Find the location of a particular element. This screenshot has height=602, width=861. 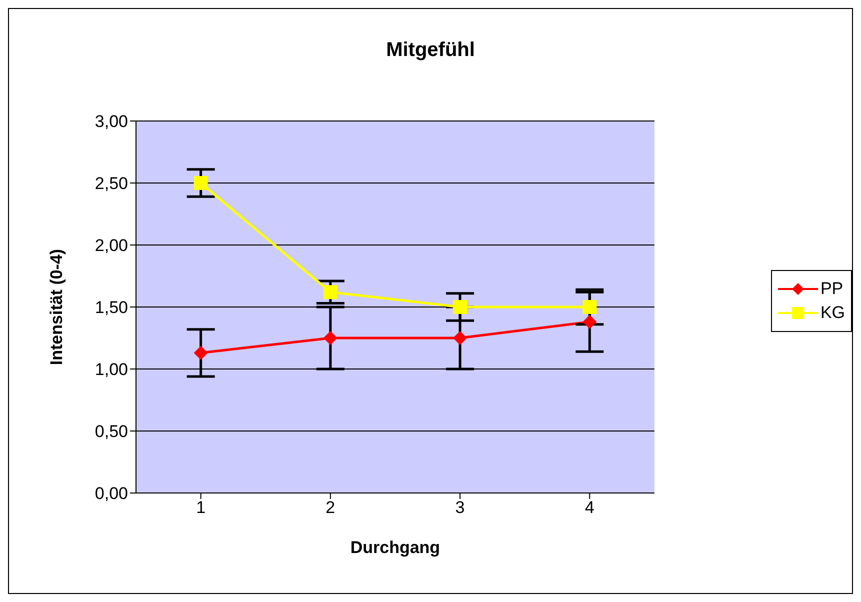

x-tick-label: 4 is located at coordinates (589, 508).